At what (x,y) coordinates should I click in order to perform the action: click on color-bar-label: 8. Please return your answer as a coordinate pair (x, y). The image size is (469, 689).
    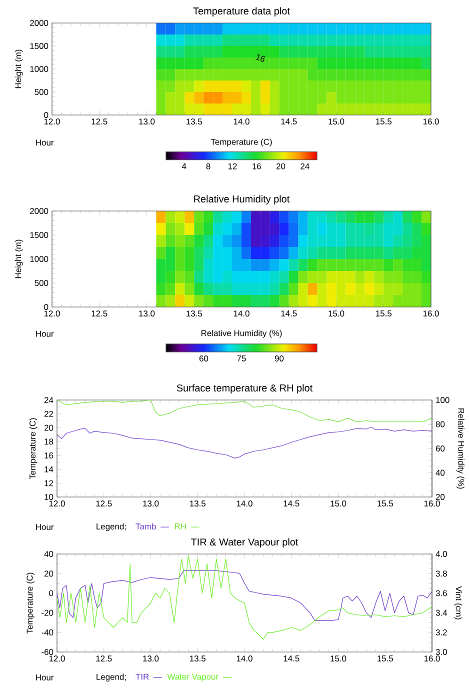
    Looking at the image, I should click on (208, 166).